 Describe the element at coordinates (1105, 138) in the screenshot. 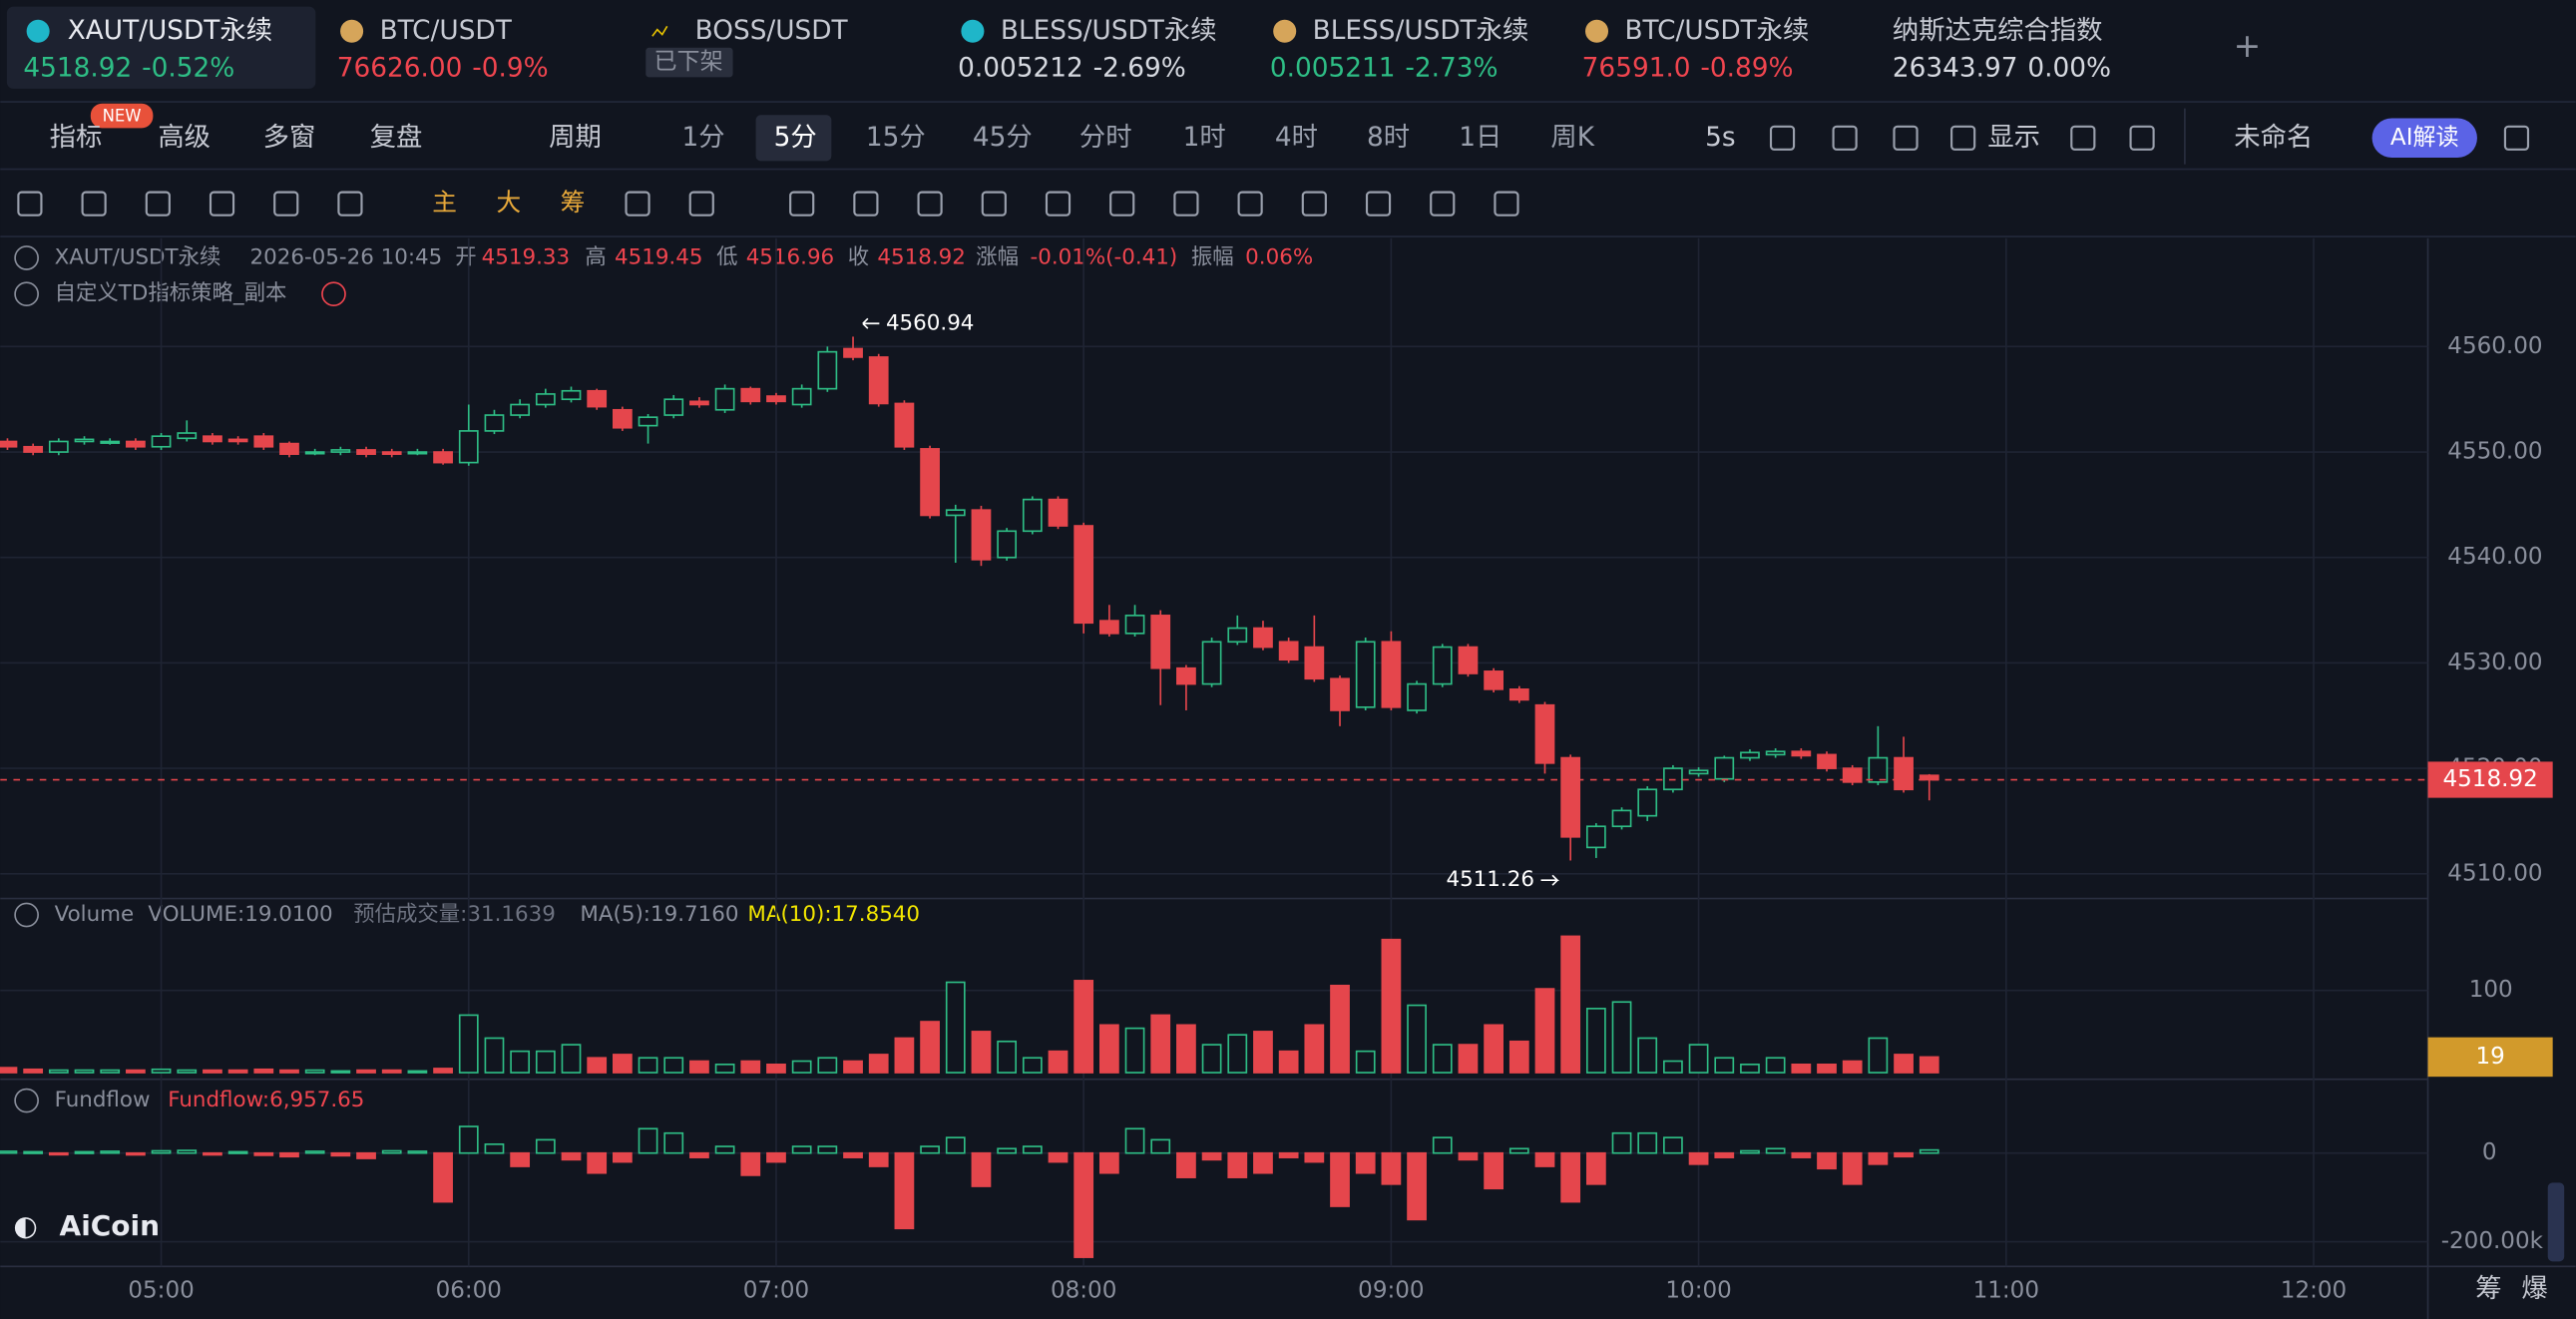

I see `toolbar-item: 分时` at that location.